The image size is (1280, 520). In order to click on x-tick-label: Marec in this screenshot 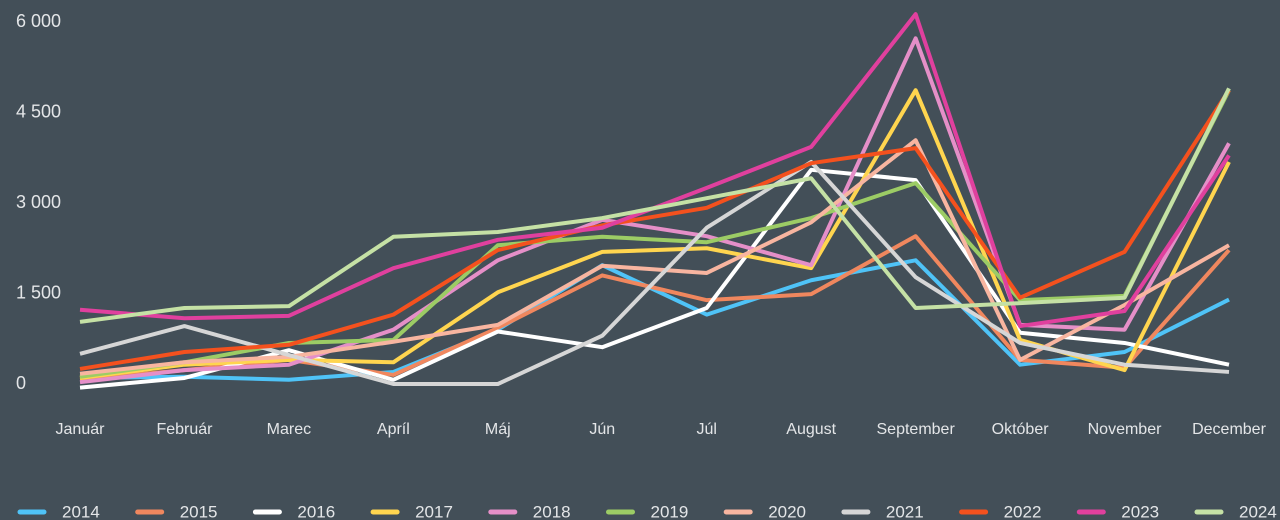, I will do `click(289, 429)`.